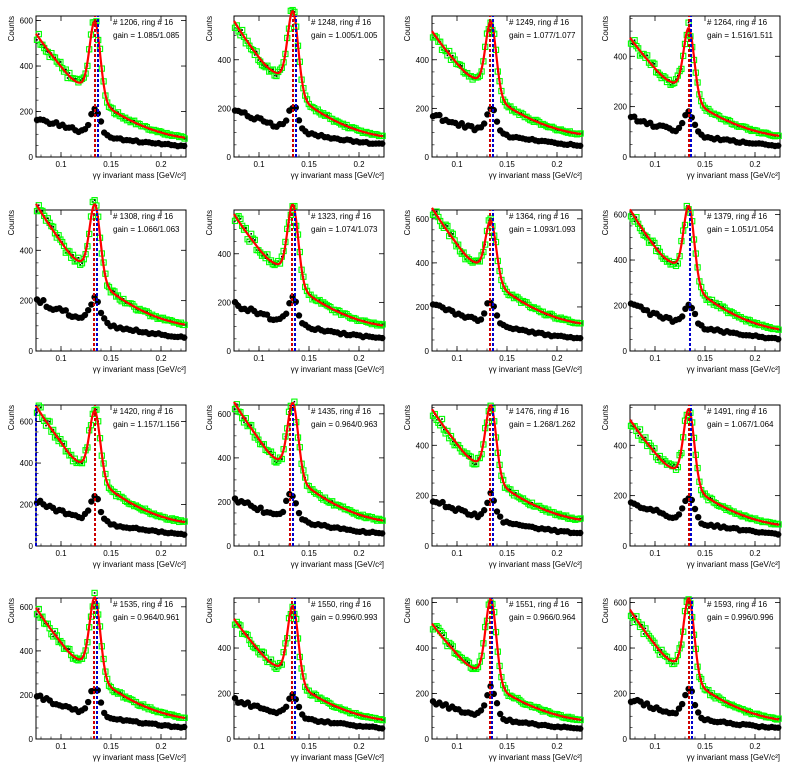 The height and width of the screenshot is (772, 796). What do you see at coordinates (506, 78) in the screenshot?
I see `fit-curve` at bounding box center [506, 78].